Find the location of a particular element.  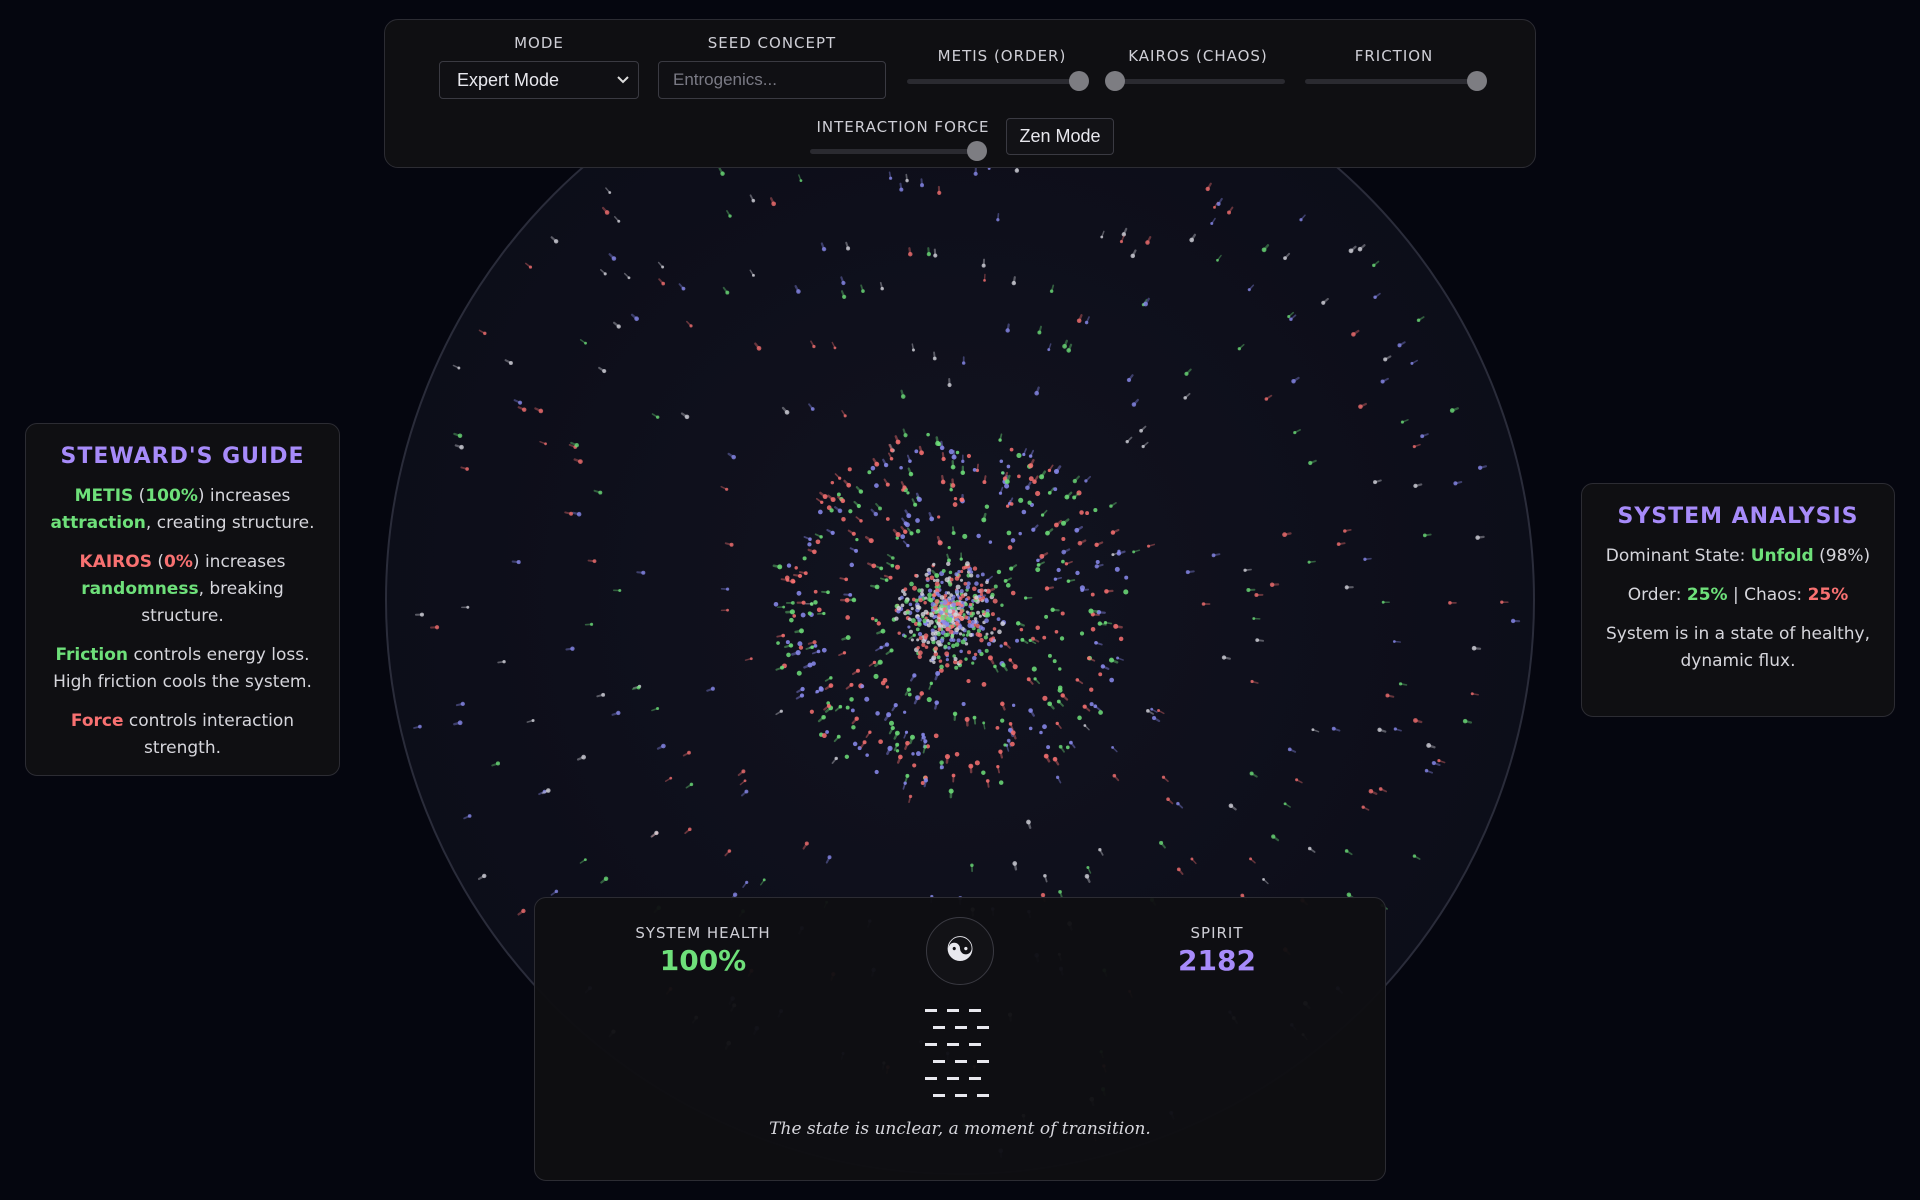

yin-yang-icon: ☯ is located at coordinates (960, 951).